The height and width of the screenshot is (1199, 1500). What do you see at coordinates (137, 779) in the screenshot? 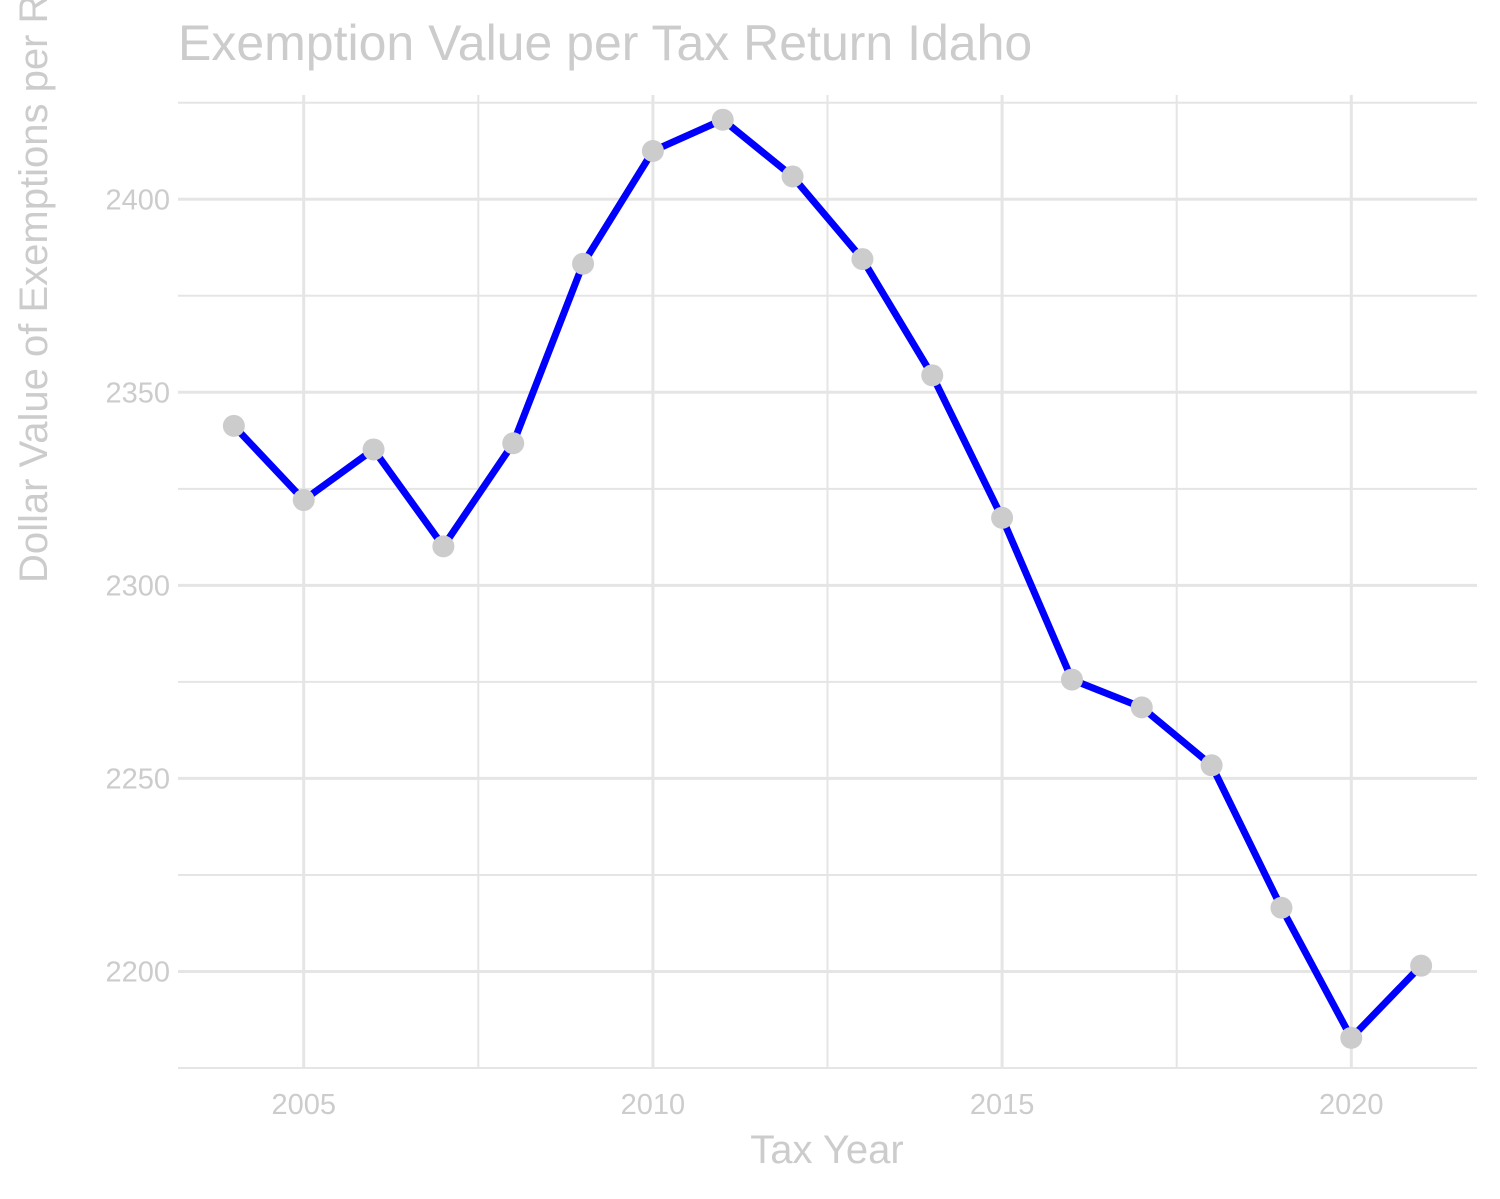
I see `y-tick-label: 2250` at bounding box center [137, 779].